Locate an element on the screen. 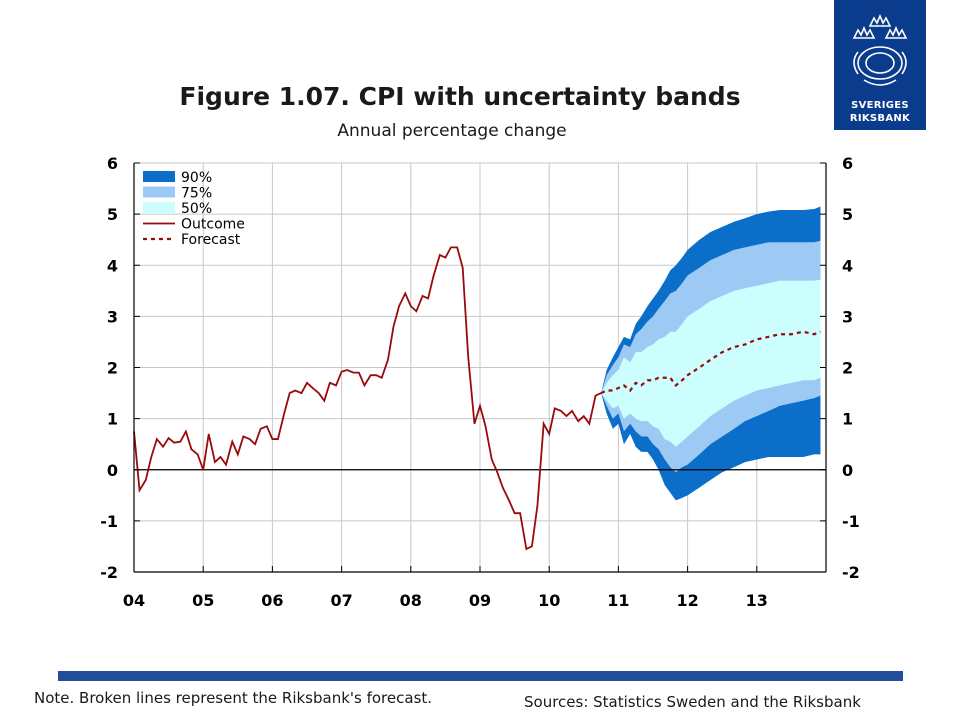 This screenshot has width=960, height=720. x-tick-label: 07 is located at coordinates (341, 600).